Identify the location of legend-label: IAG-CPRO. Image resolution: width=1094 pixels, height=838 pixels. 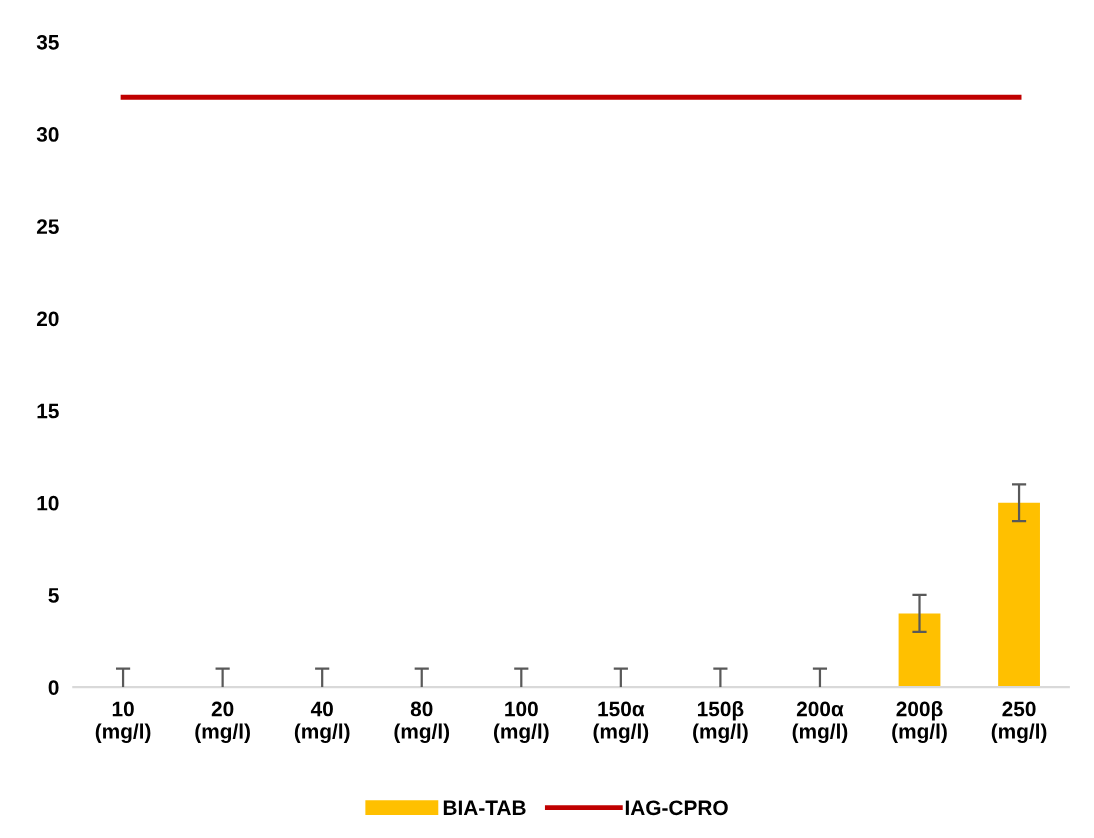
(676, 808).